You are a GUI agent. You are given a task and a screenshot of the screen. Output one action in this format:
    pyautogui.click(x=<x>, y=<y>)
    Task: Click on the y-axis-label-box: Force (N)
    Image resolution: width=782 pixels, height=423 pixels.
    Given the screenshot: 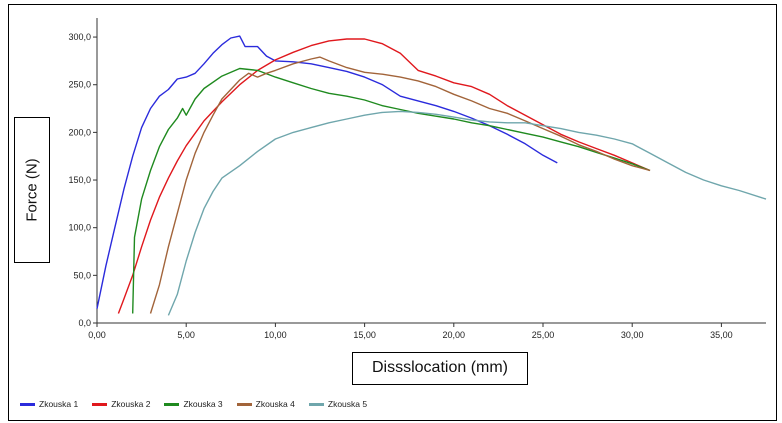 What is the action you would take?
    pyautogui.click(x=32, y=190)
    